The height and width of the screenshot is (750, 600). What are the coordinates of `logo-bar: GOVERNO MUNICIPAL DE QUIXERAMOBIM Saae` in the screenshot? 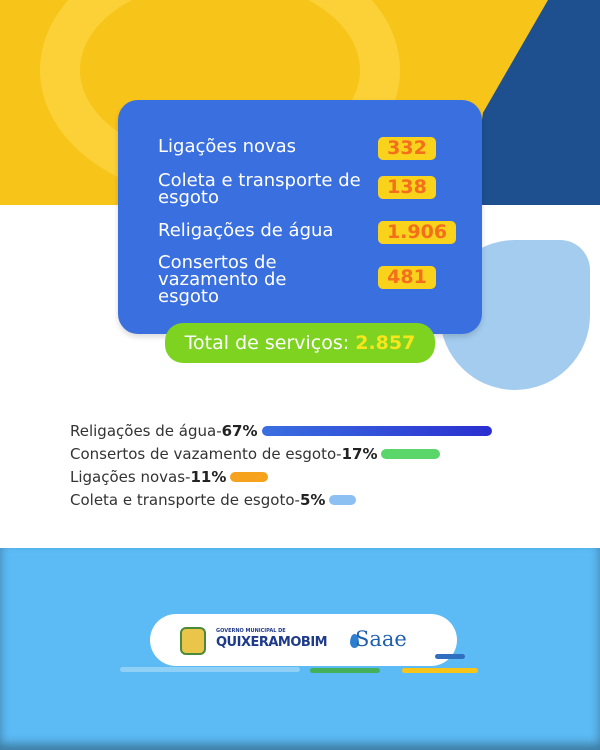 It's located at (303, 640).